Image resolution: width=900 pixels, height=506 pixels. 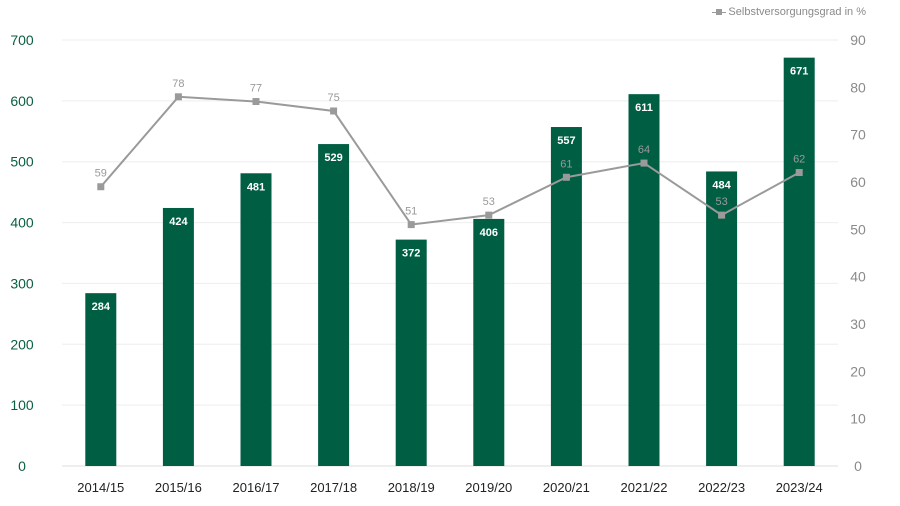 I want to click on right-axis-tick: 60, so click(x=858, y=182).